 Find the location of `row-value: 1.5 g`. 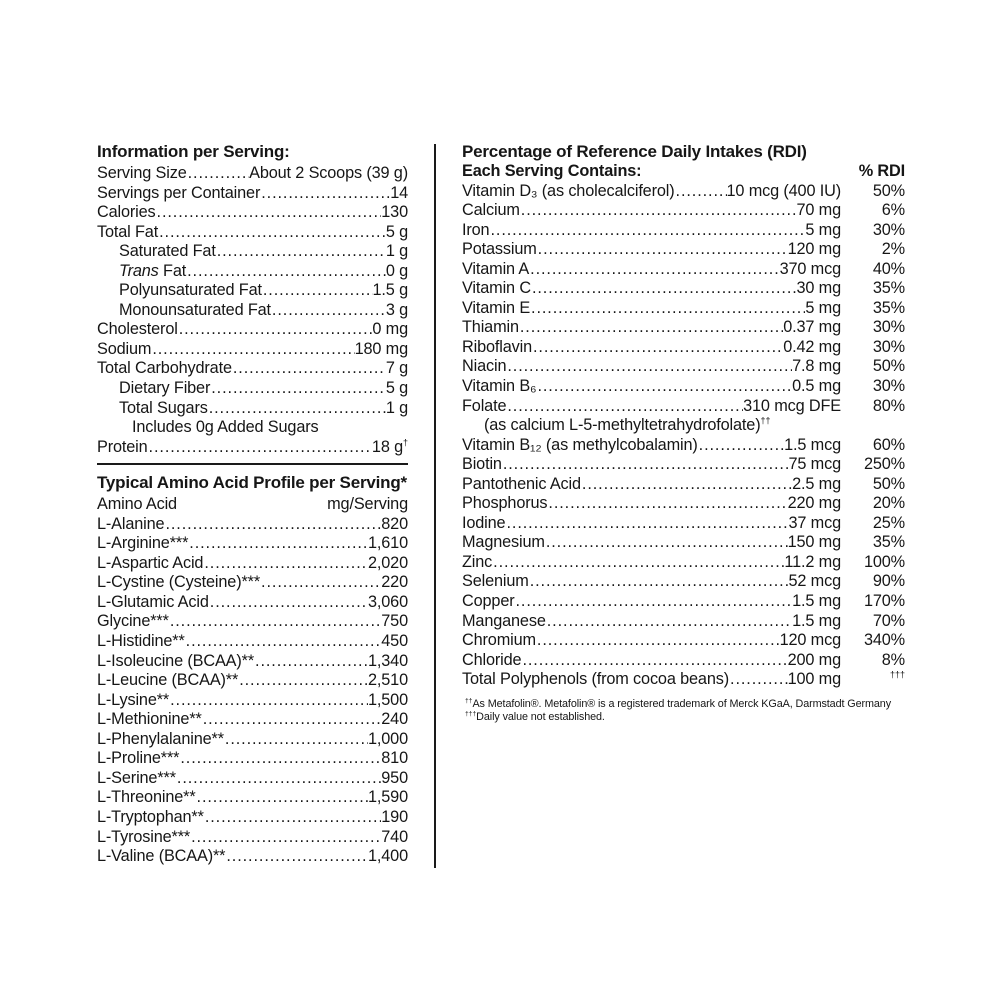

row-value: 1.5 g is located at coordinates (390, 290).